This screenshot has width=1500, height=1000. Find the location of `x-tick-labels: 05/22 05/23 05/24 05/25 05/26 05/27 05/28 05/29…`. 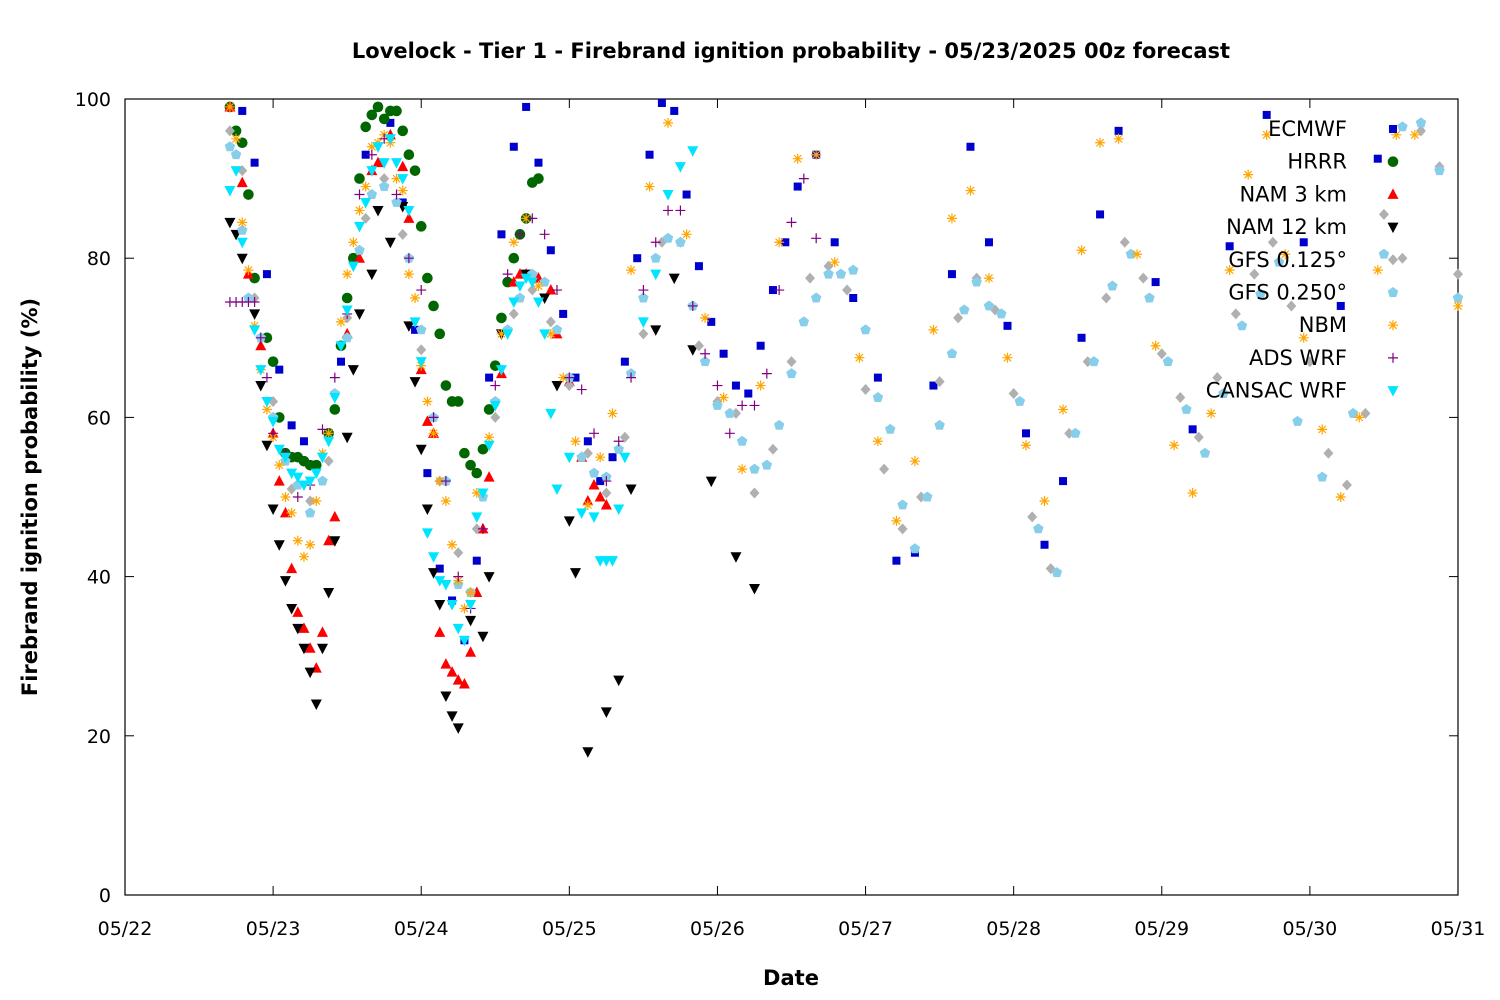

x-tick-labels: 05/22 05/23 05/24 05/25 05/26 05/27 05/28 05/29… is located at coordinates (792, 929).